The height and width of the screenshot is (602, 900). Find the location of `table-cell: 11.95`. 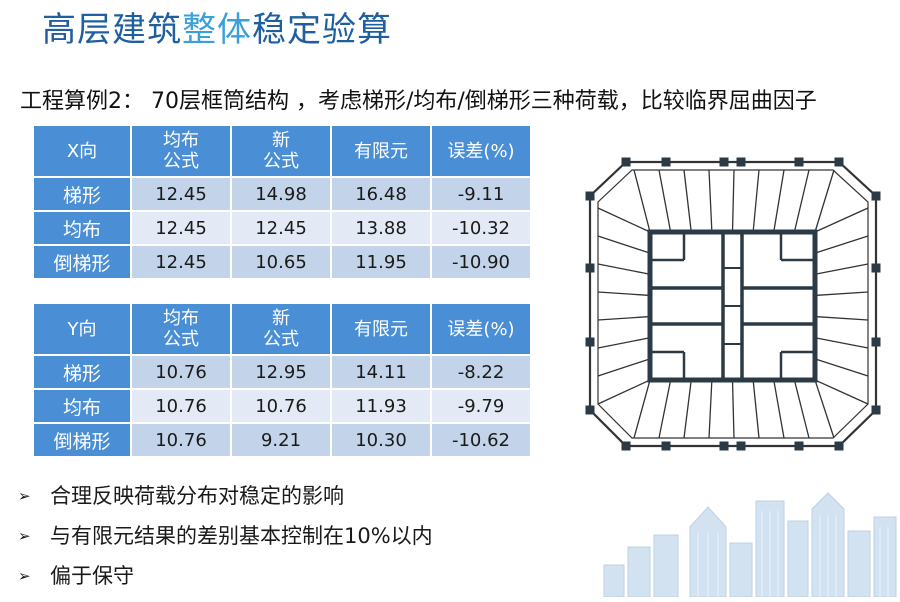

table-cell: 11.95 is located at coordinates (381, 262).